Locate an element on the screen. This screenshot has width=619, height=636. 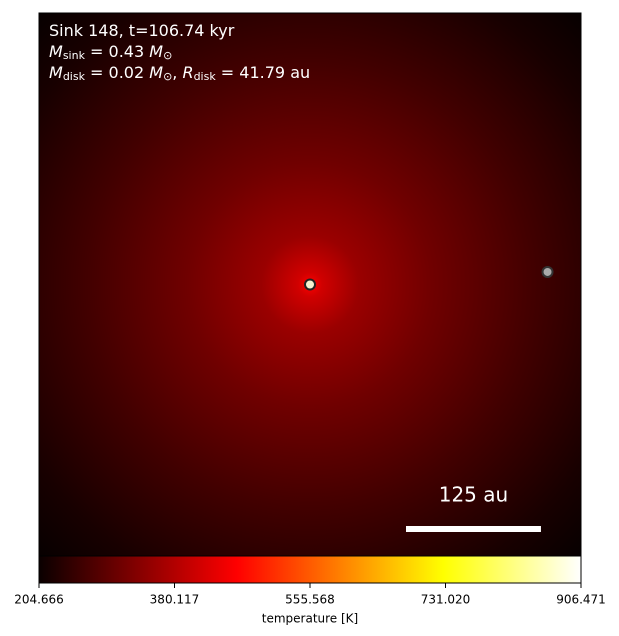
info-text: Mdisk = 0.02 M⊙, Rdisk = 41.79 au is located at coordinates (179, 73).